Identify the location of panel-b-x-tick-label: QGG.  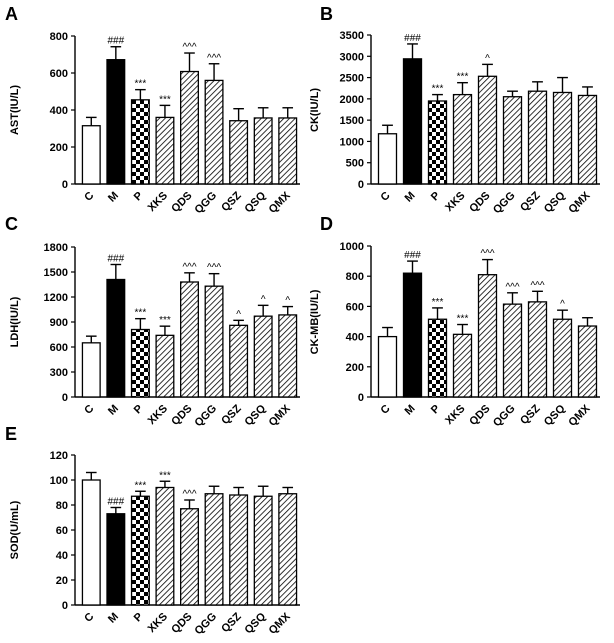
(504, 203).